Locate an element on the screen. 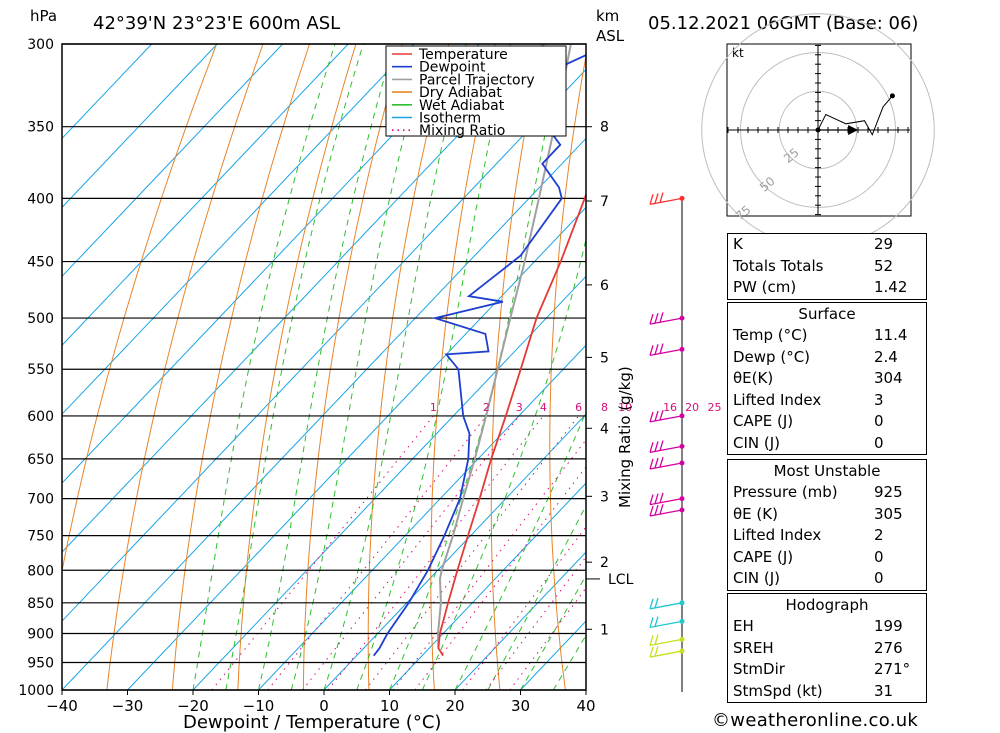 Image resolution: width=1000 pixels, height=733 pixels. hodograph-title: Hodograph is located at coordinates (827, 605).